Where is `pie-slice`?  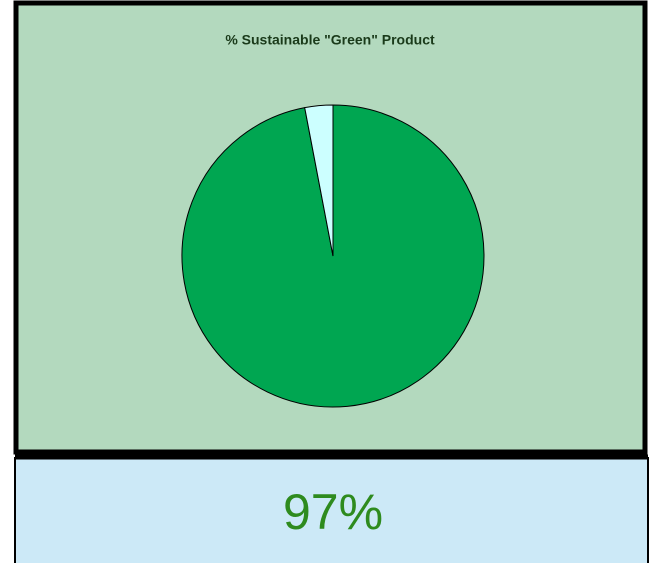
pie-slice is located at coordinates (319, 180).